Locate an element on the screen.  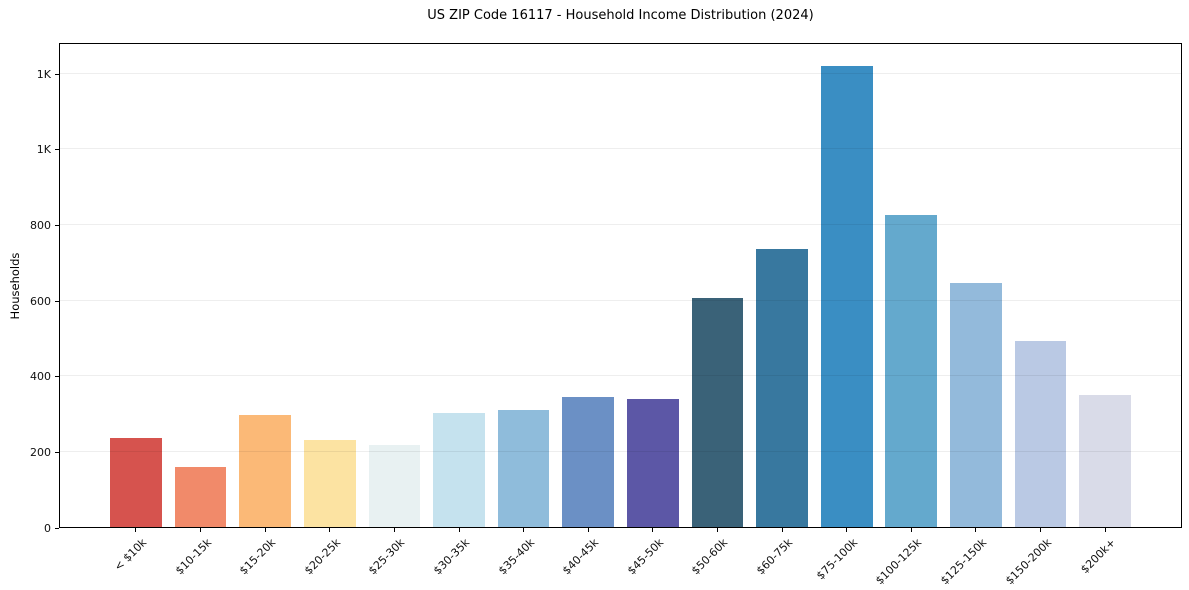
bar-$100-125k is located at coordinates (911, 370).